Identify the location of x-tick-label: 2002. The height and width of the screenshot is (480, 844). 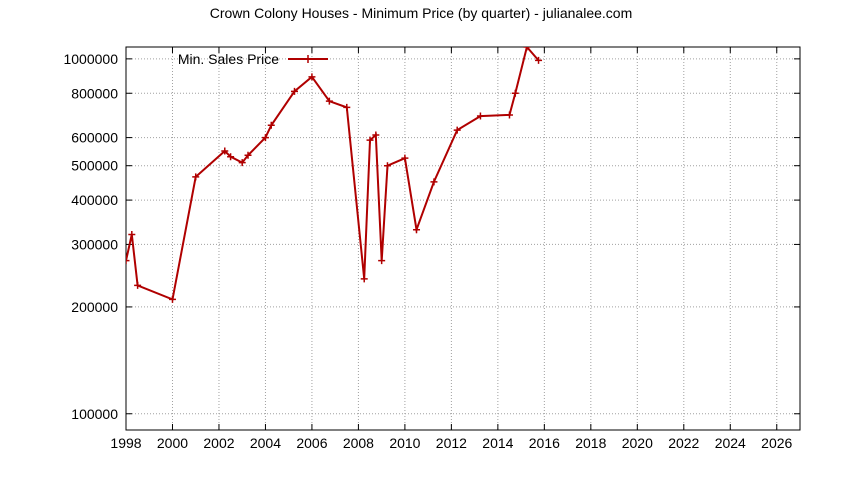
(218, 443).